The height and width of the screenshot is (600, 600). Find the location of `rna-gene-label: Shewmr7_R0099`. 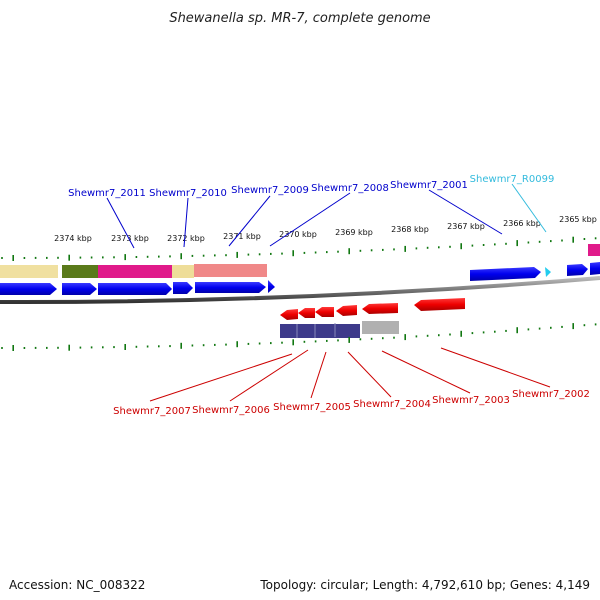

rna-gene-label: Shewmr7_R0099 is located at coordinates (512, 179).